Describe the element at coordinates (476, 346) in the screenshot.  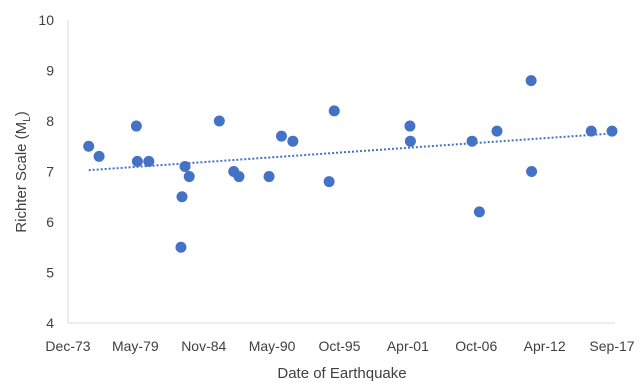
I see `x-tick-label: Oct-06` at that location.